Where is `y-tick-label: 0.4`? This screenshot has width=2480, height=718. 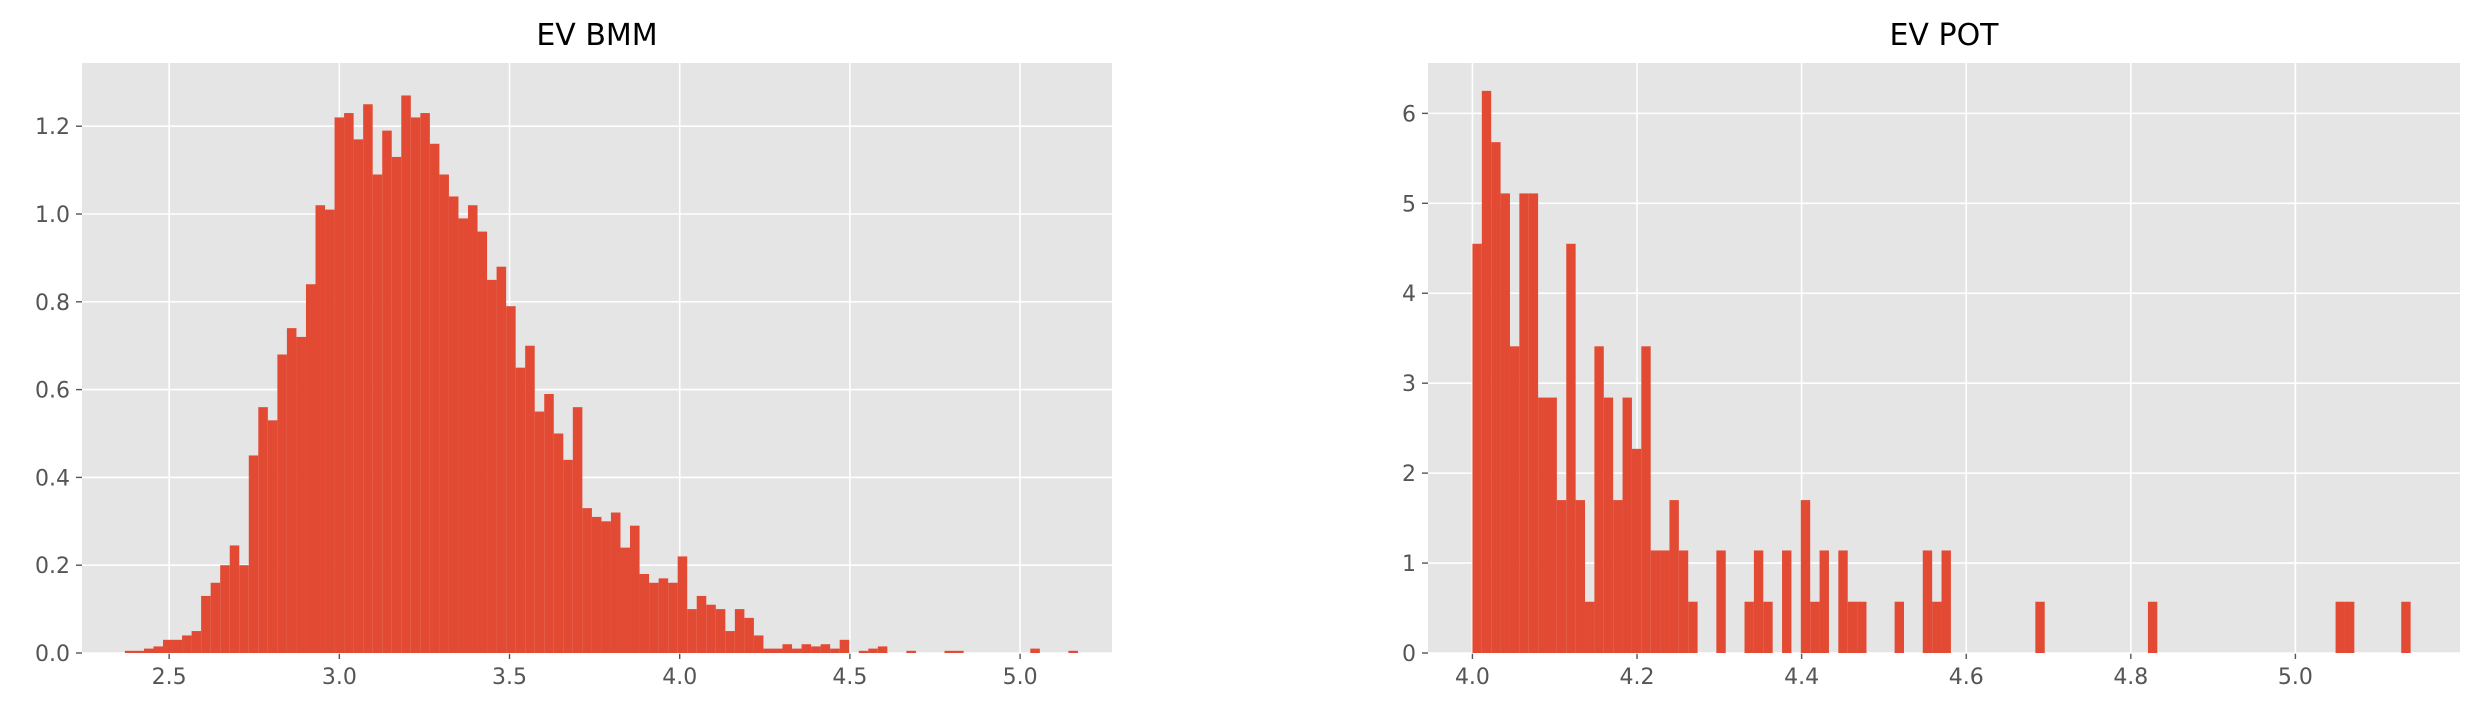
y-tick-label: 0.4 is located at coordinates (52, 478).